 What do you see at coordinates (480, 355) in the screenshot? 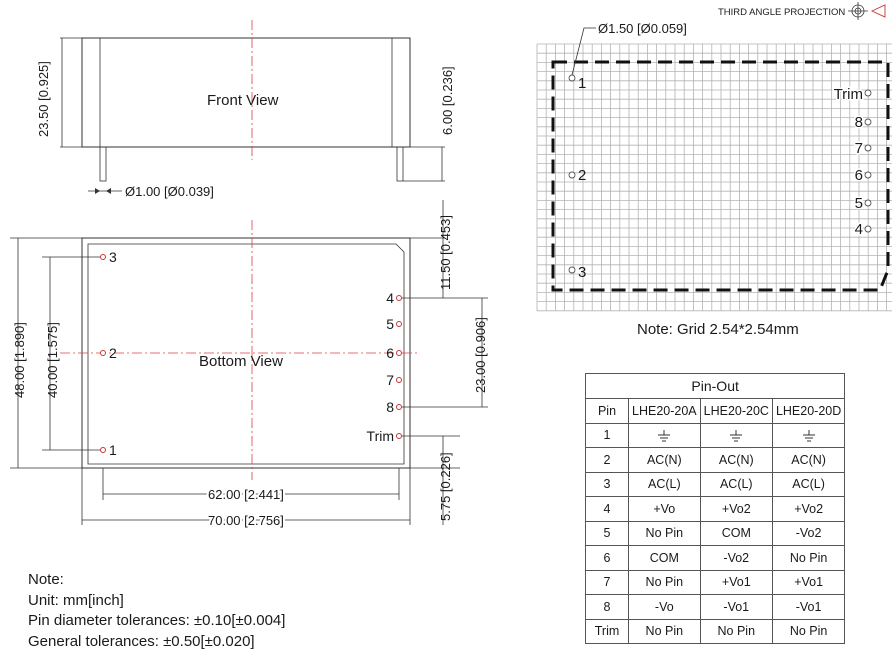
I see `bottom-pin-group-dim: 23.00 [0.906]` at bounding box center [480, 355].